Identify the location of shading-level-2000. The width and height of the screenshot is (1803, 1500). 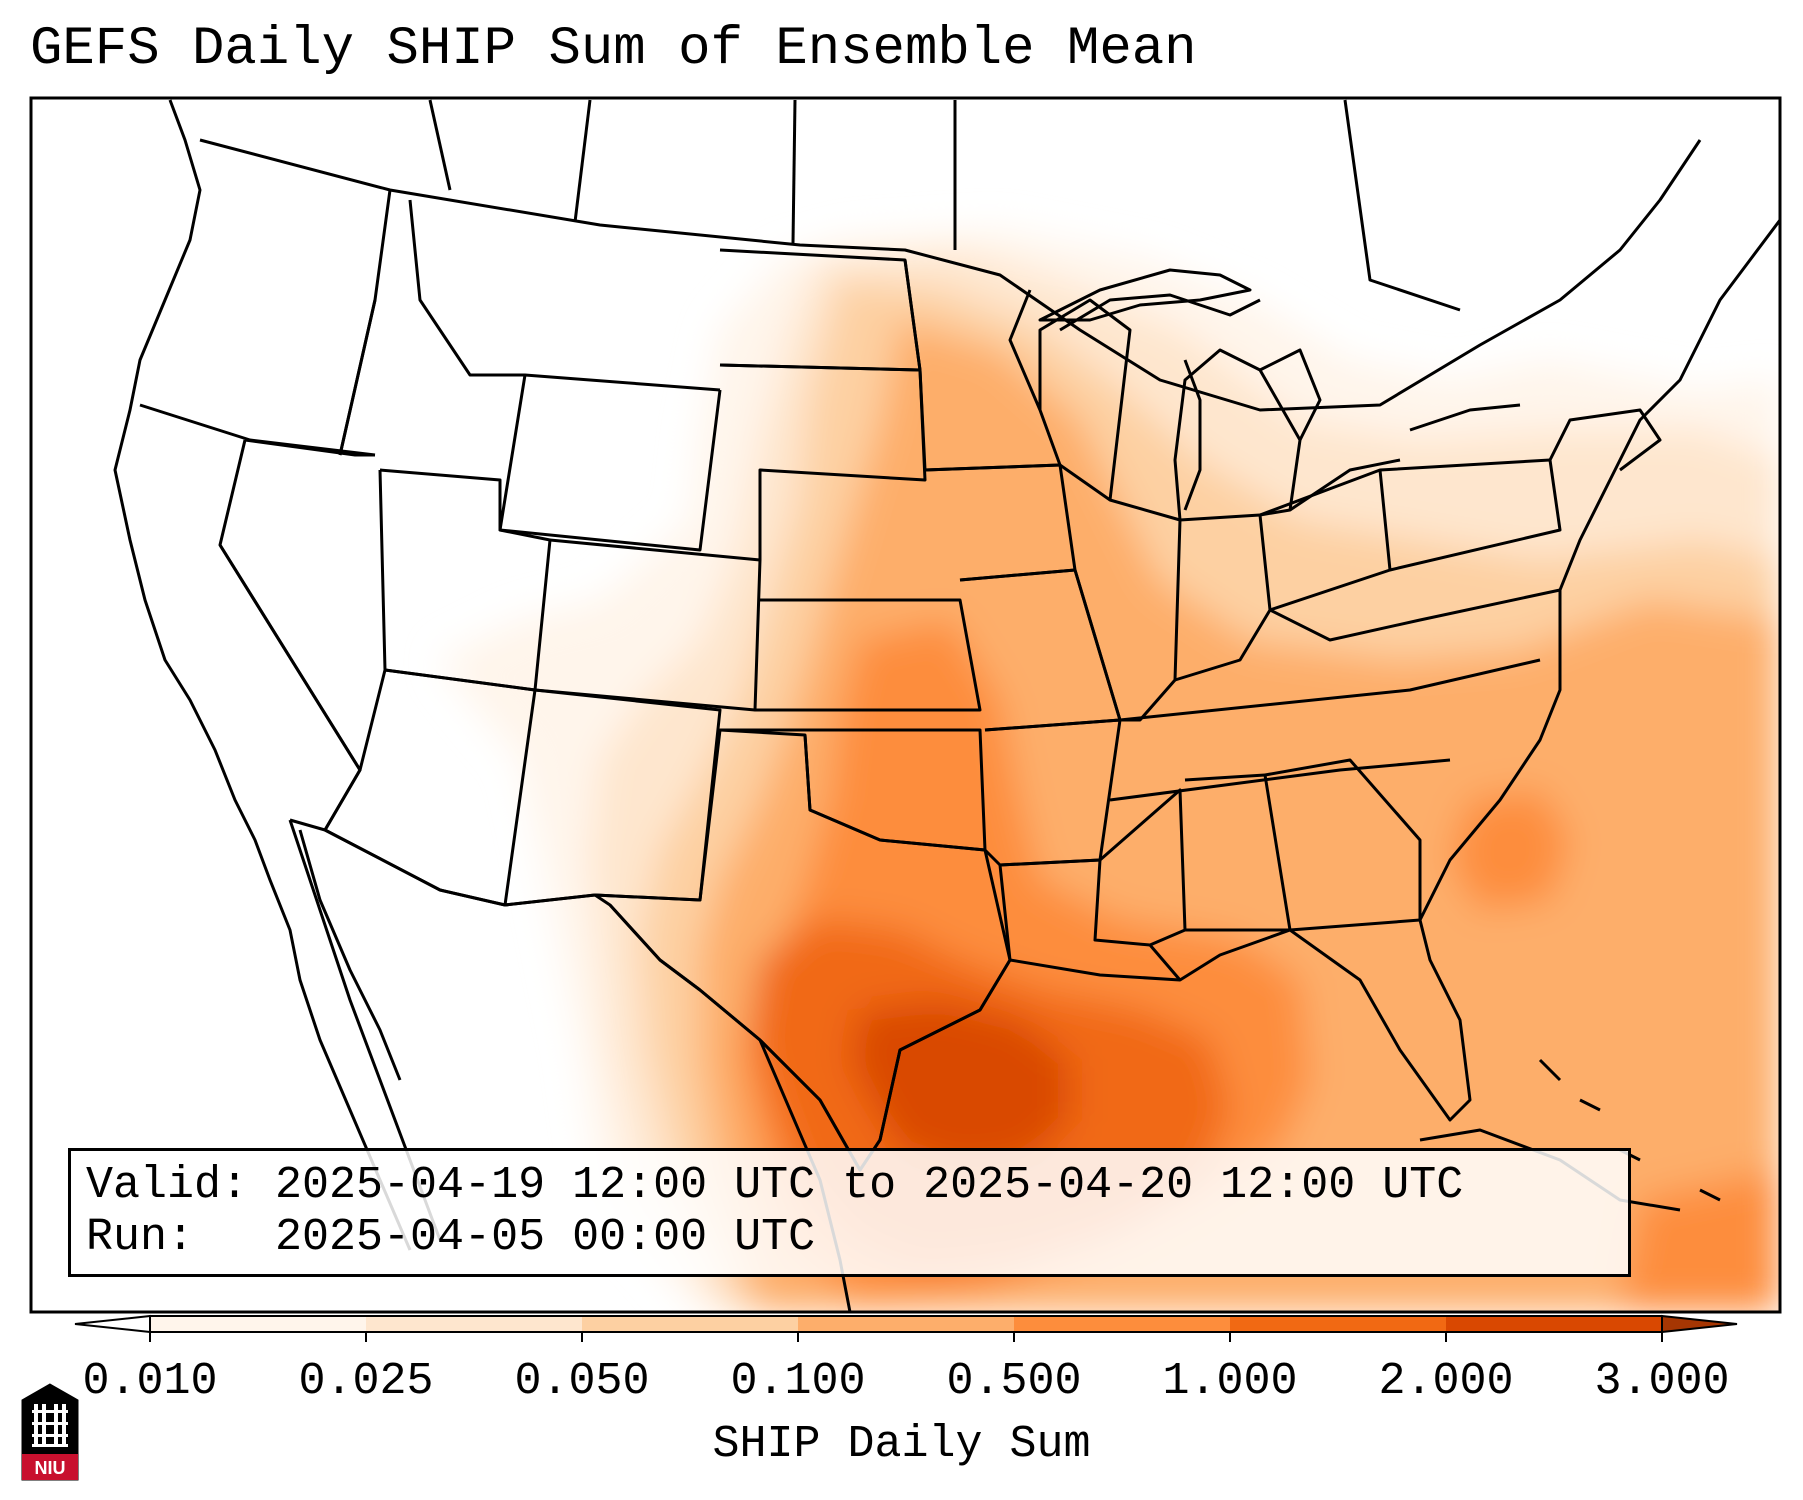
(960, 1085).